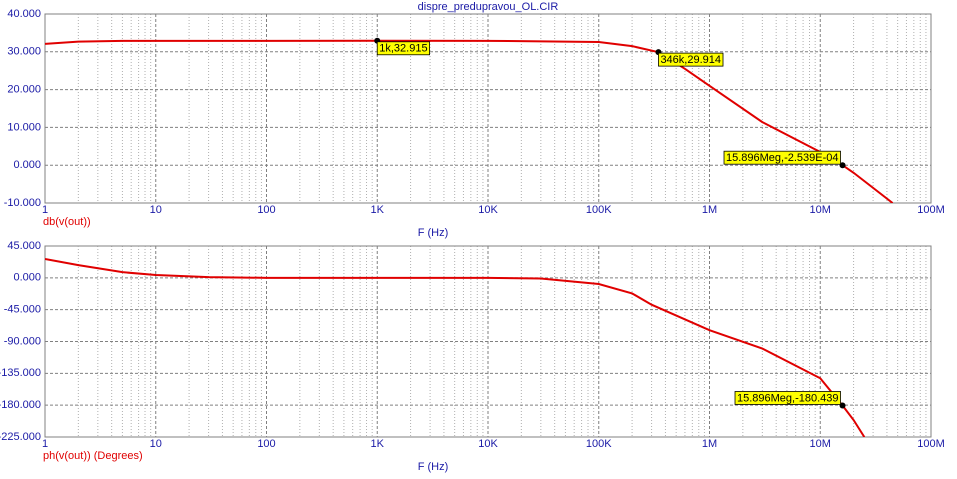 This screenshot has width=957, height=479. What do you see at coordinates (67, 222) in the screenshot?
I see `legend-entry: db(v(out))` at bounding box center [67, 222].